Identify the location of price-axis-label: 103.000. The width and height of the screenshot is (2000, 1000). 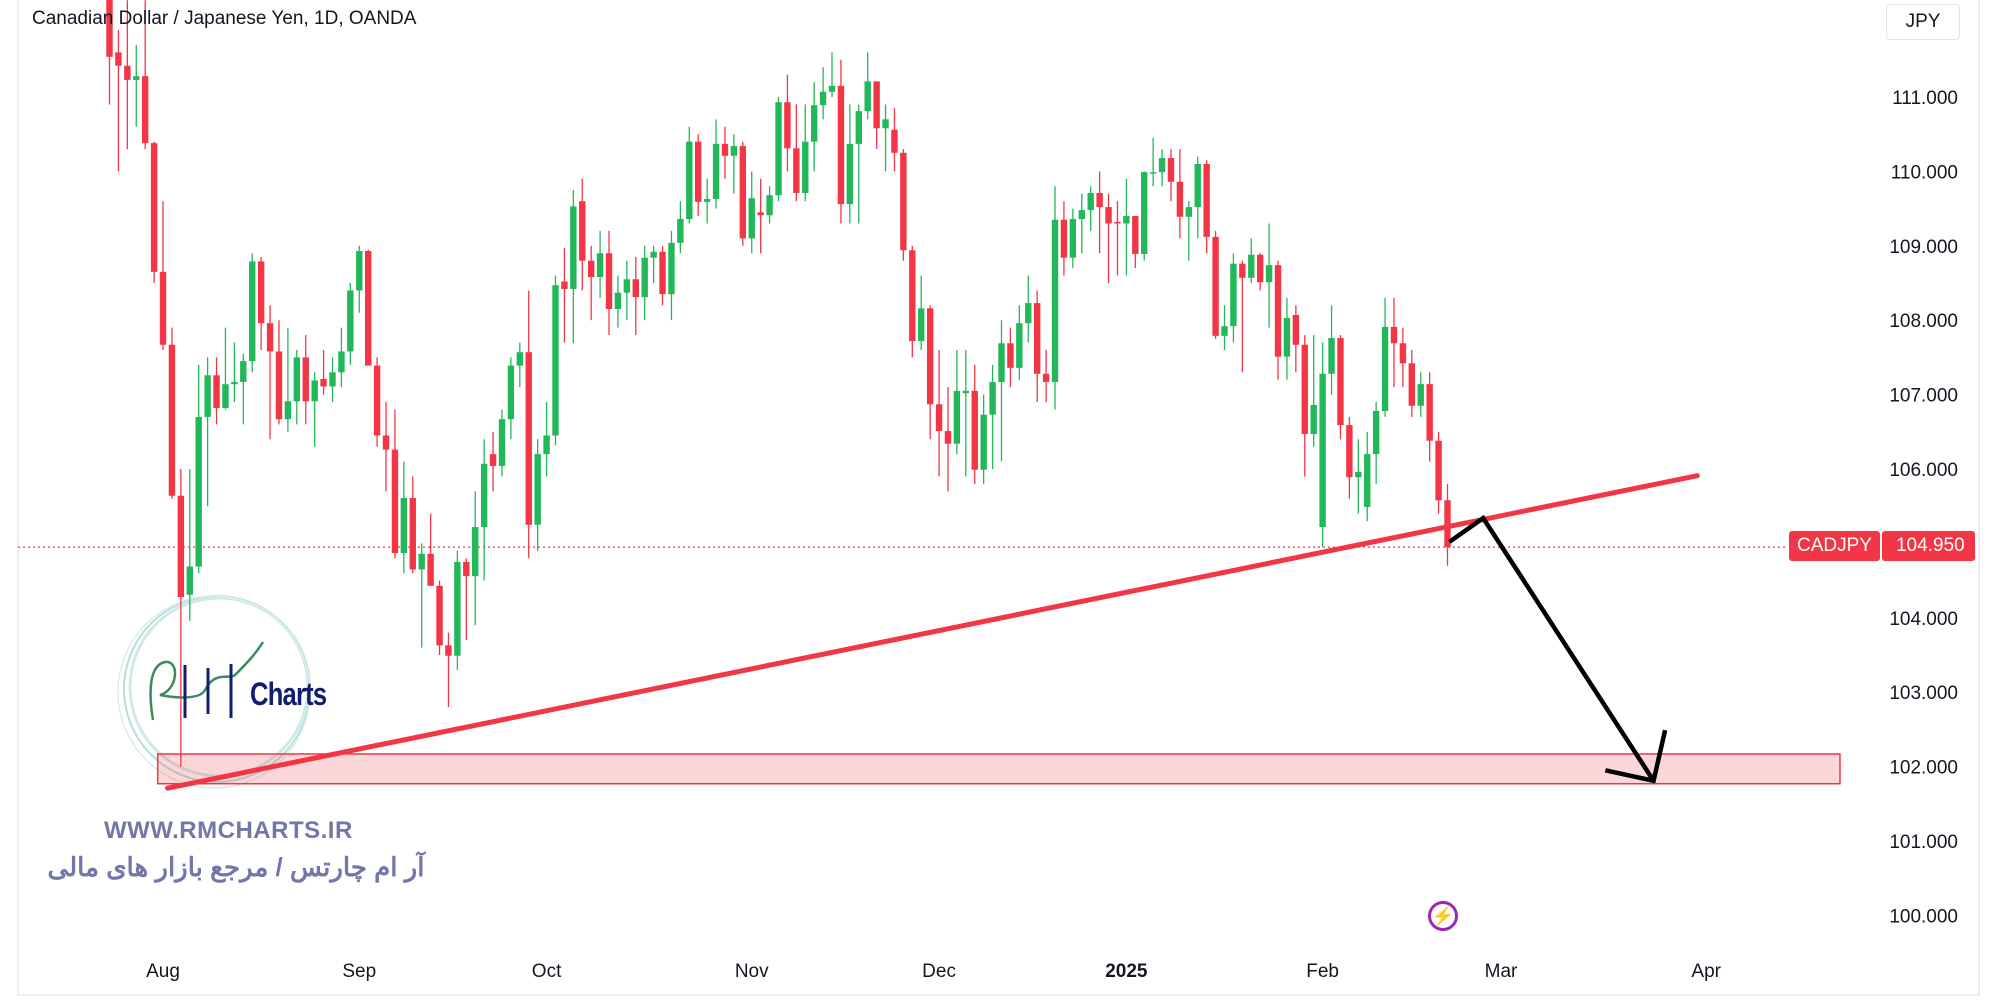
(1923, 693).